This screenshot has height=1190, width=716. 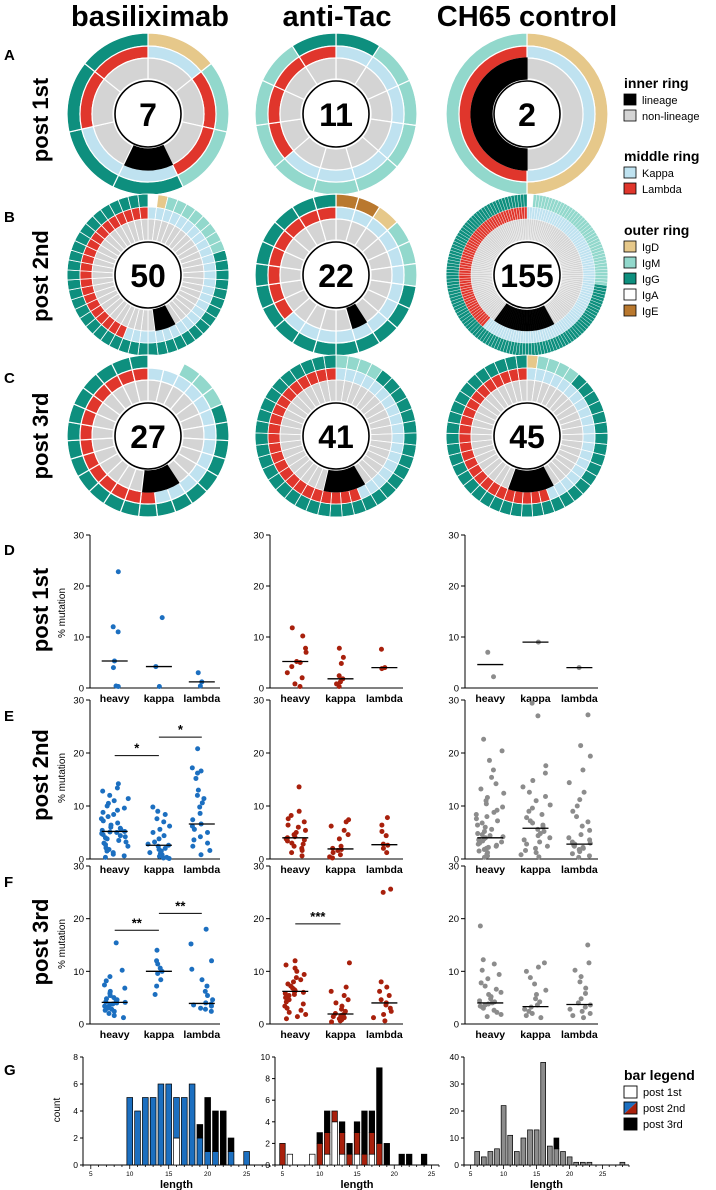 What do you see at coordinates (198, 673) in the screenshot?
I see `scatter-d-basiliximab-point-lambda` at bounding box center [198, 673].